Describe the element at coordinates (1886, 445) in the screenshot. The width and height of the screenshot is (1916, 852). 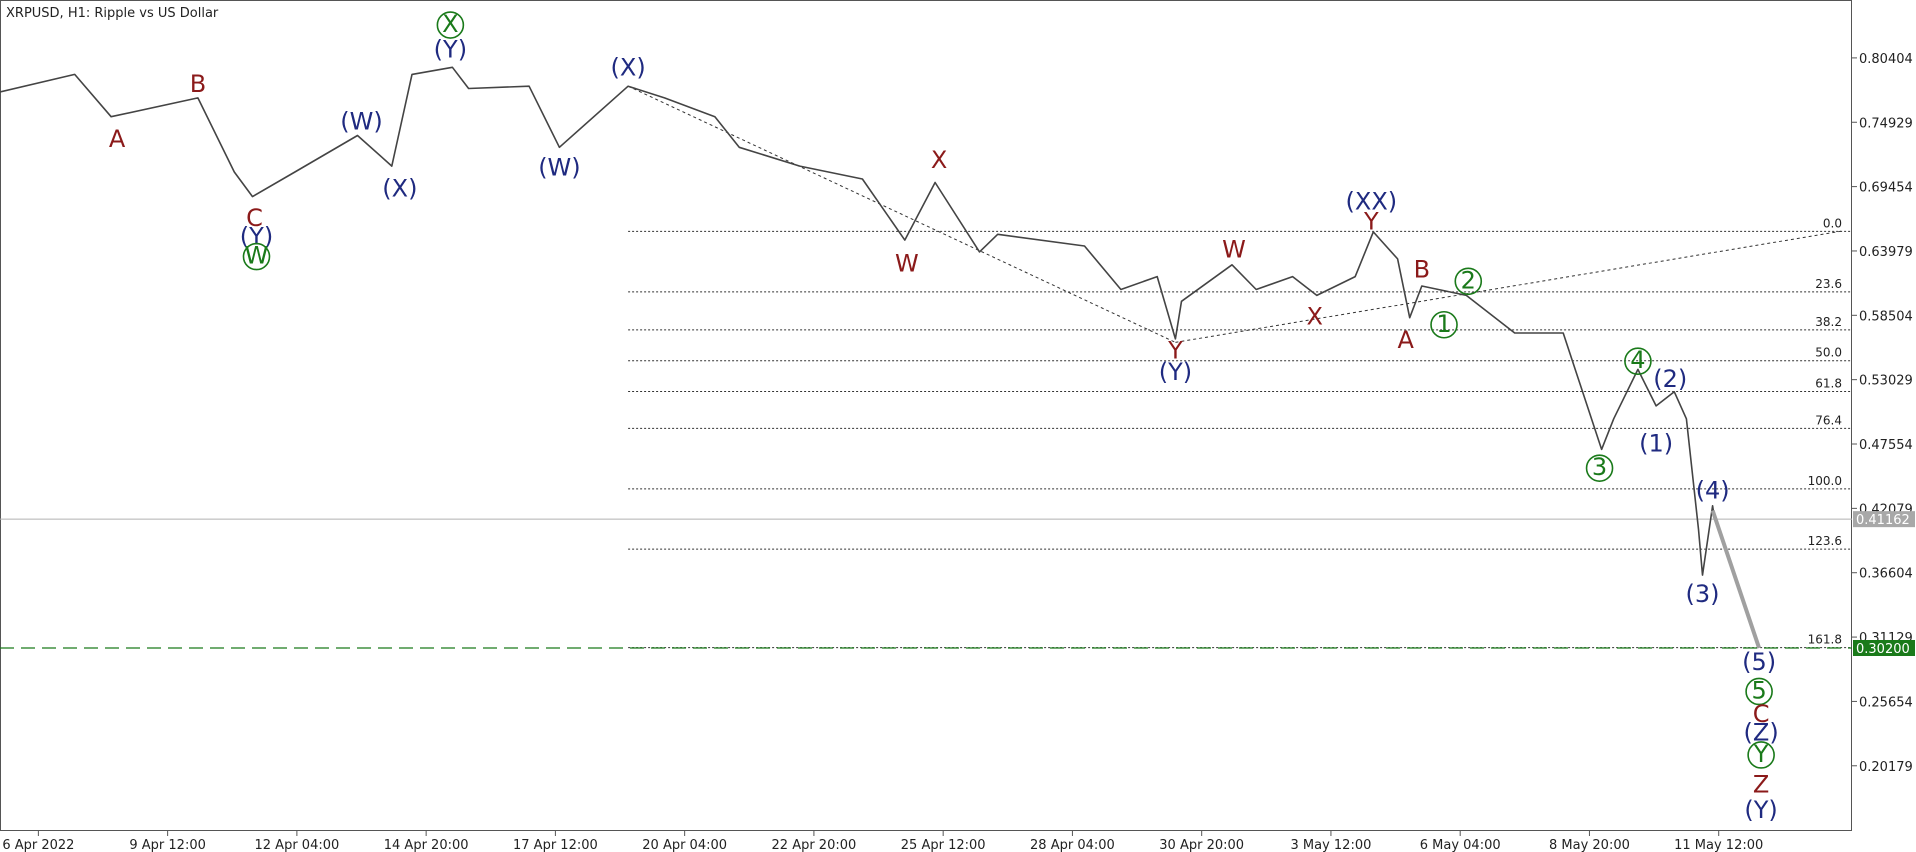
I see `y-tick-label: 0.47554` at that location.